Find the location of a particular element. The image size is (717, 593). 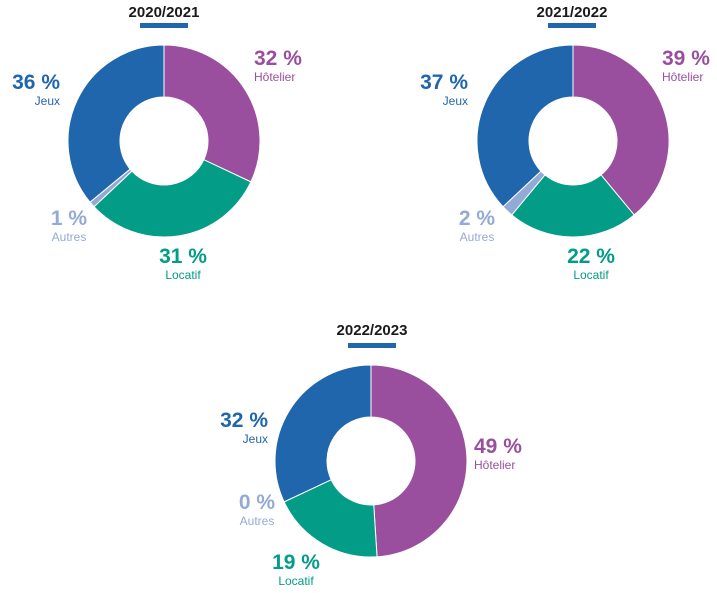

slice-label-locatif: 19 % Locatif is located at coordinates (296, 570).